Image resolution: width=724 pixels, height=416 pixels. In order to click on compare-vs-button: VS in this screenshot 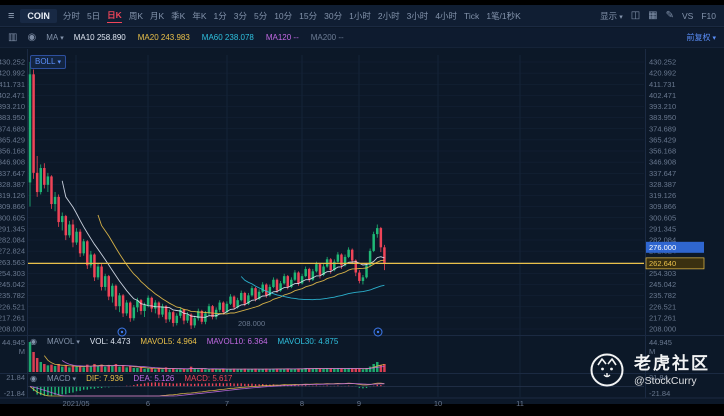, I will do `click(688, 15)`.